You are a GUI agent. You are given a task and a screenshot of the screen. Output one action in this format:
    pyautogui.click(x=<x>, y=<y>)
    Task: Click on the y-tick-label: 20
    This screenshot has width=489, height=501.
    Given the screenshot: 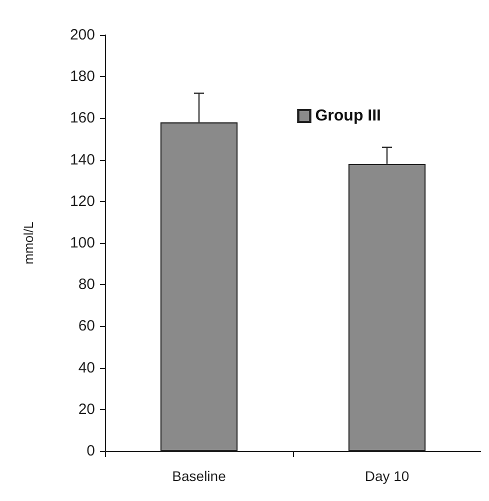 What is the action you would take?
    pyautogui.click(x=86, y=409)
    